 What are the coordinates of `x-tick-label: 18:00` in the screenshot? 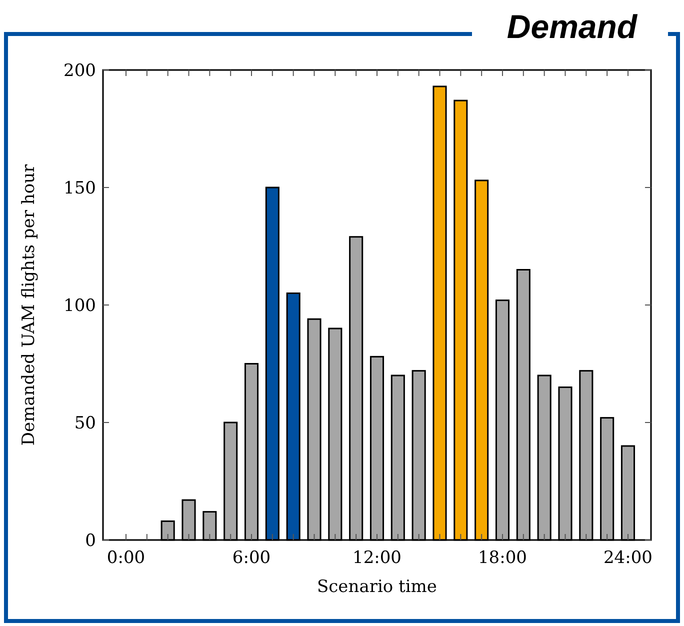 It's located at (502, 558).